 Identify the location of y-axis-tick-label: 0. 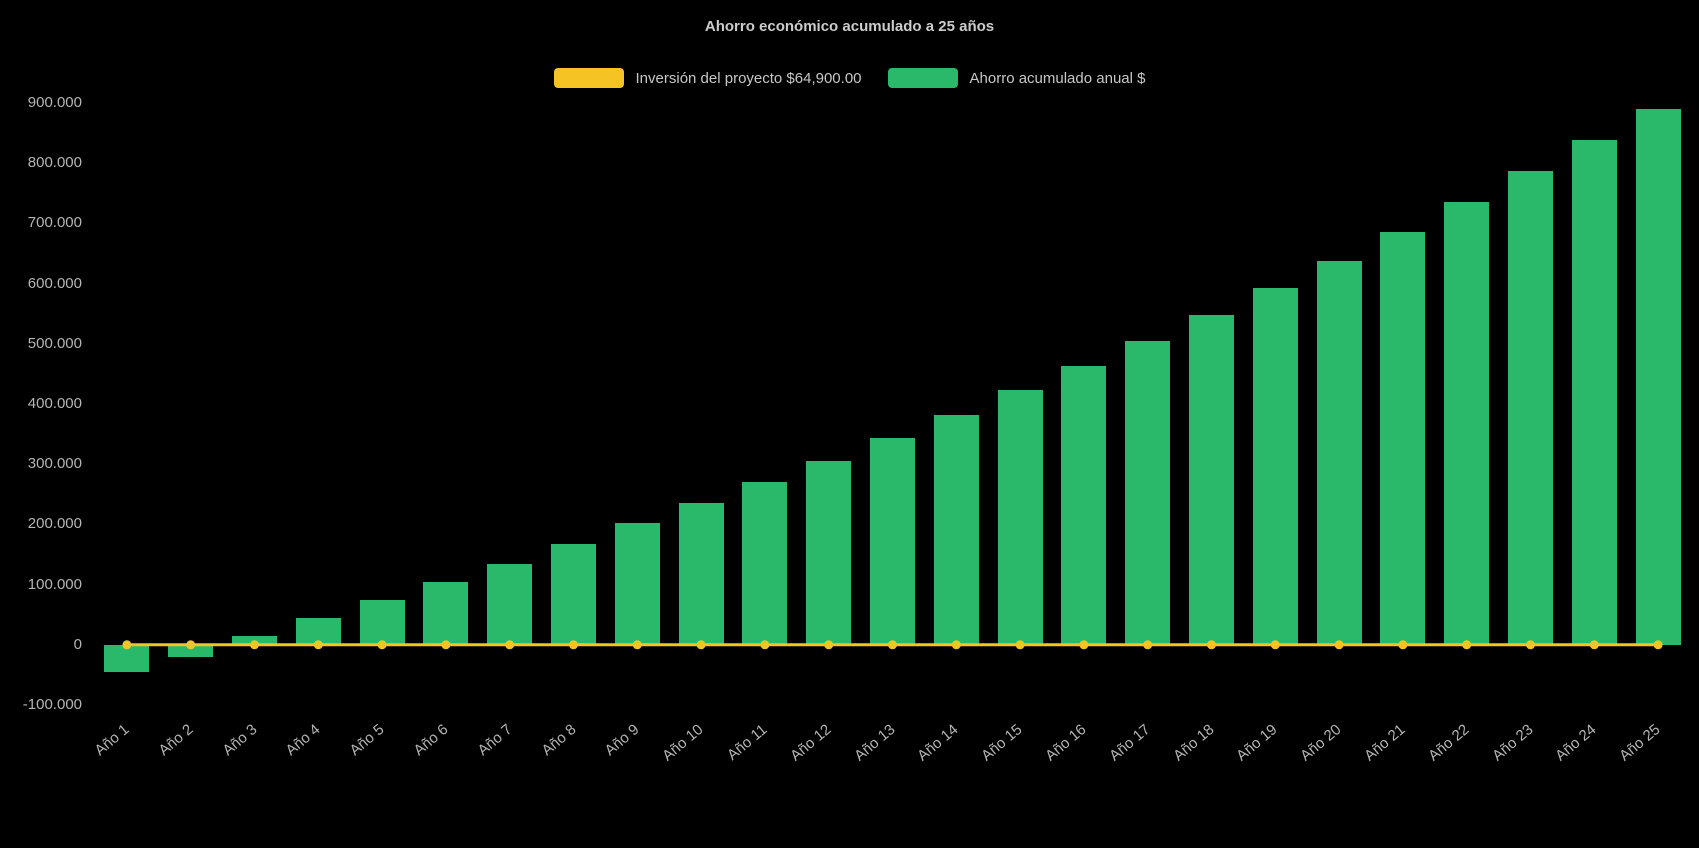
(77, 644).